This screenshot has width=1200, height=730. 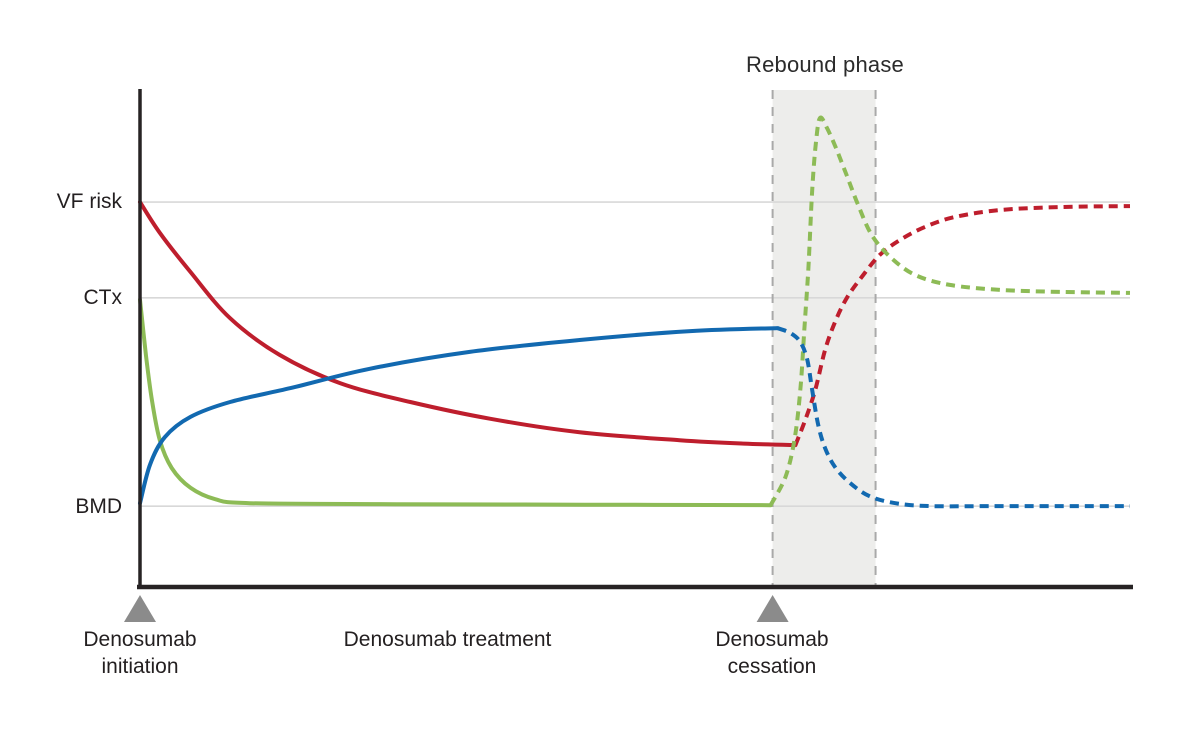 What do you see at coordinates (447, 639) in the screenshot?
I see `x-axis-label-treatment: Denosumab treatment` at bounding box center [447, 639].